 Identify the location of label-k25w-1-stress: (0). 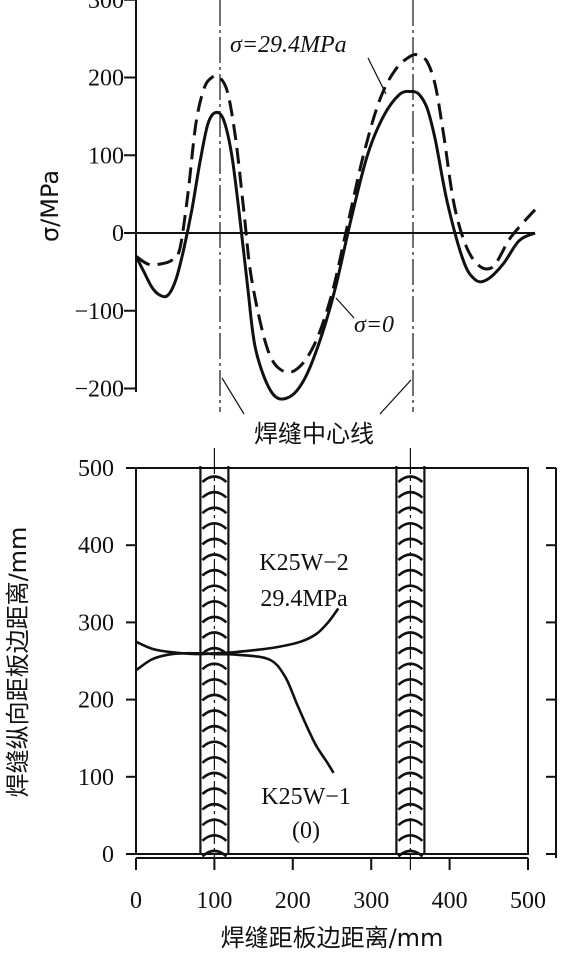
(306, 831).